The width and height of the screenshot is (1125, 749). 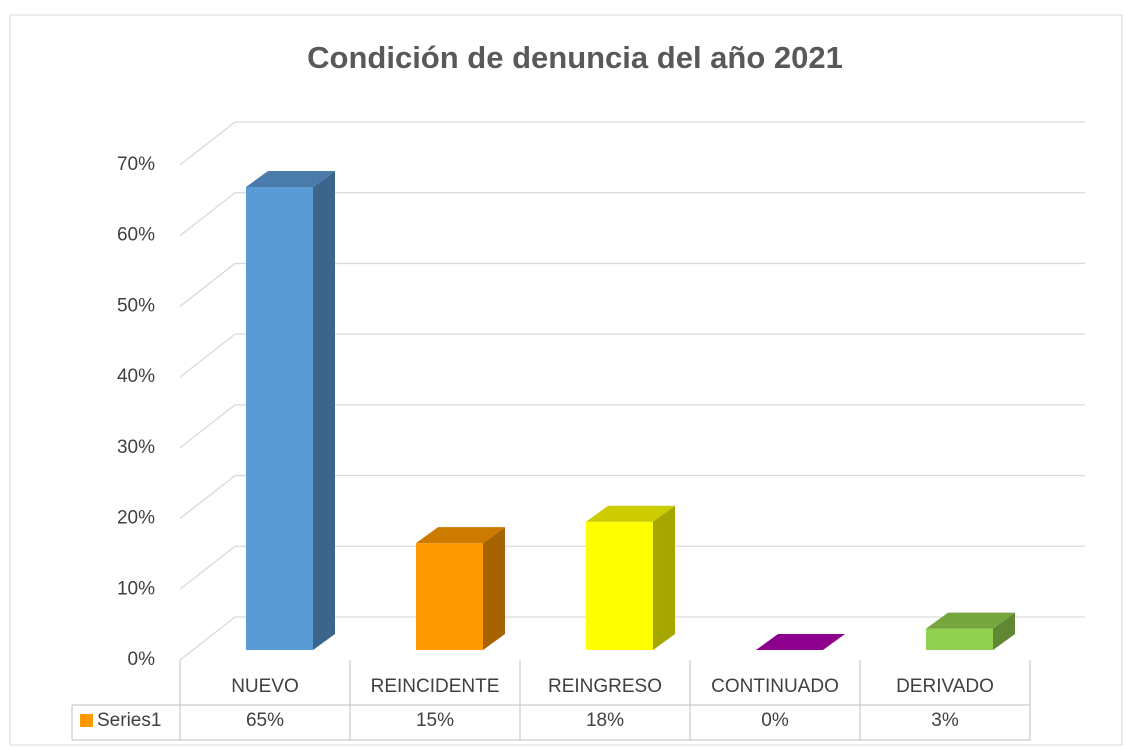 What do you see at coordinates (136, 164) in the screenshot?
I see `y-tick-label: 70%` at bounding box center [136, 164].